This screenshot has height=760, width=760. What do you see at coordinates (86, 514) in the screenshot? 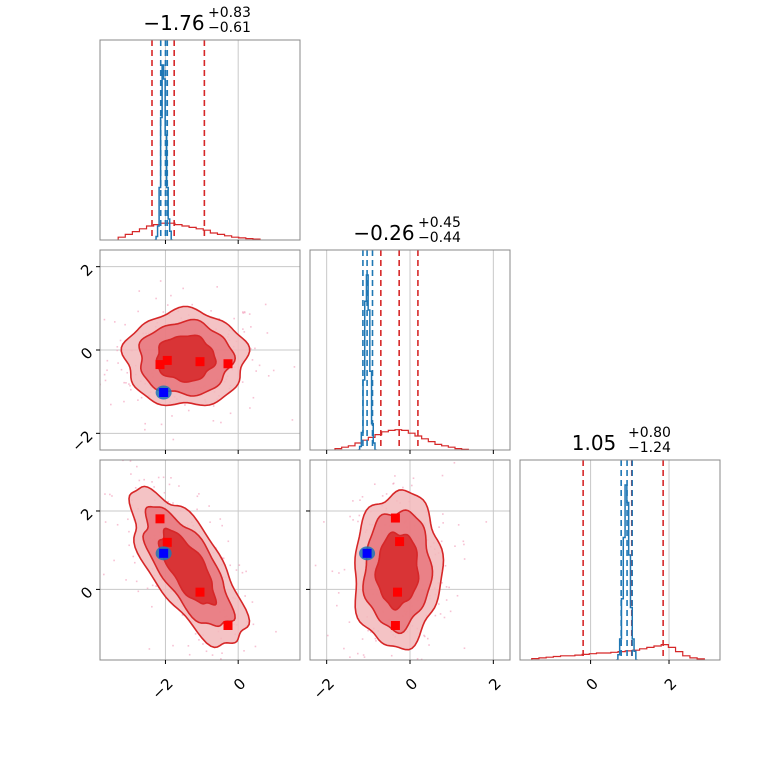
I see `y-tick-label: 2` at bounding box center [86, 514].